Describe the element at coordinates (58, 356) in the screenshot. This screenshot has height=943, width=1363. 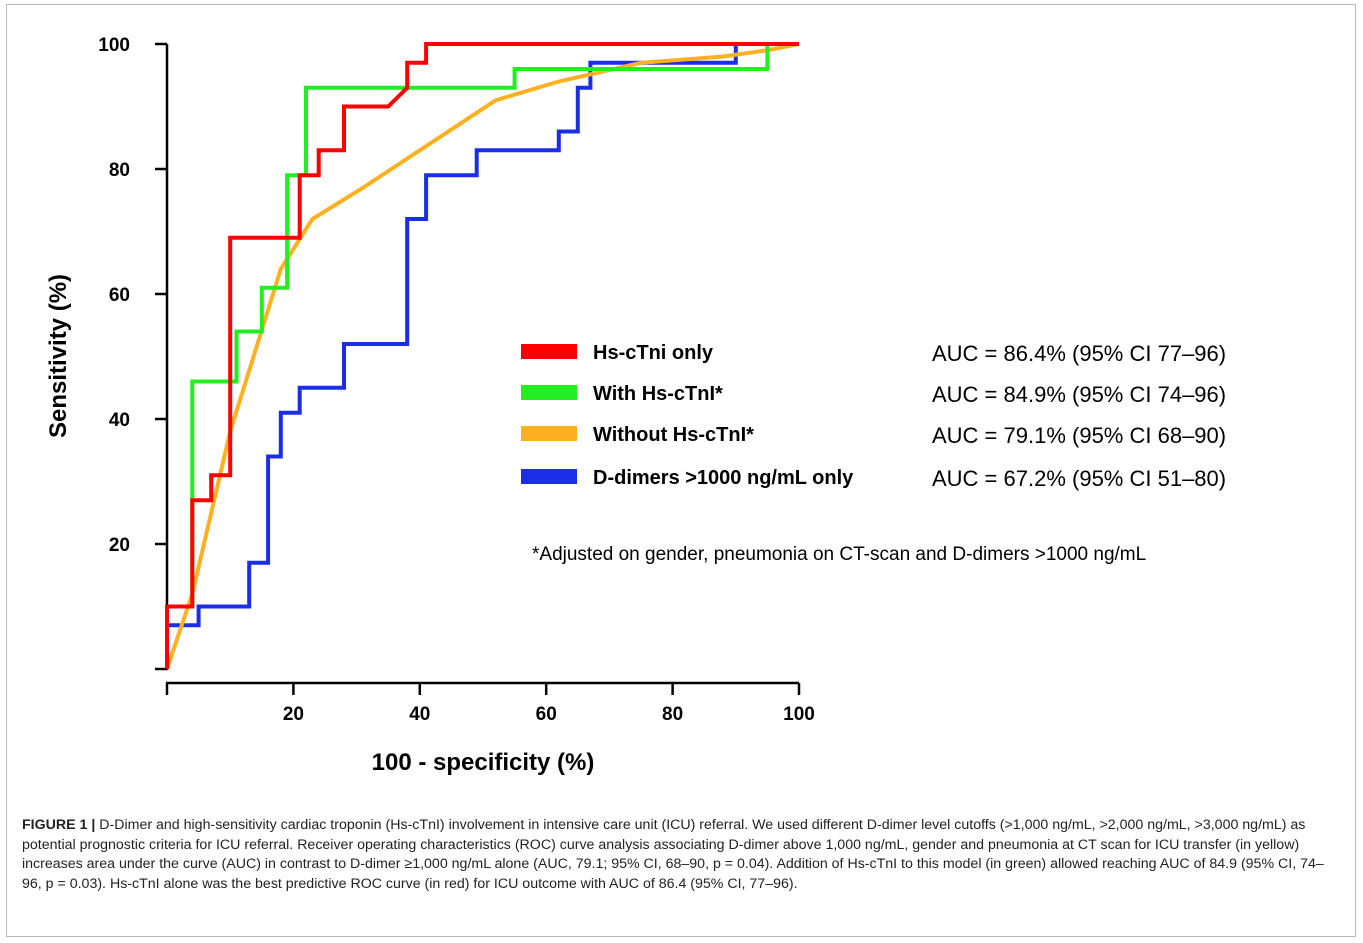
I see `y-axis-title: Sensitivity (%)` at that location.